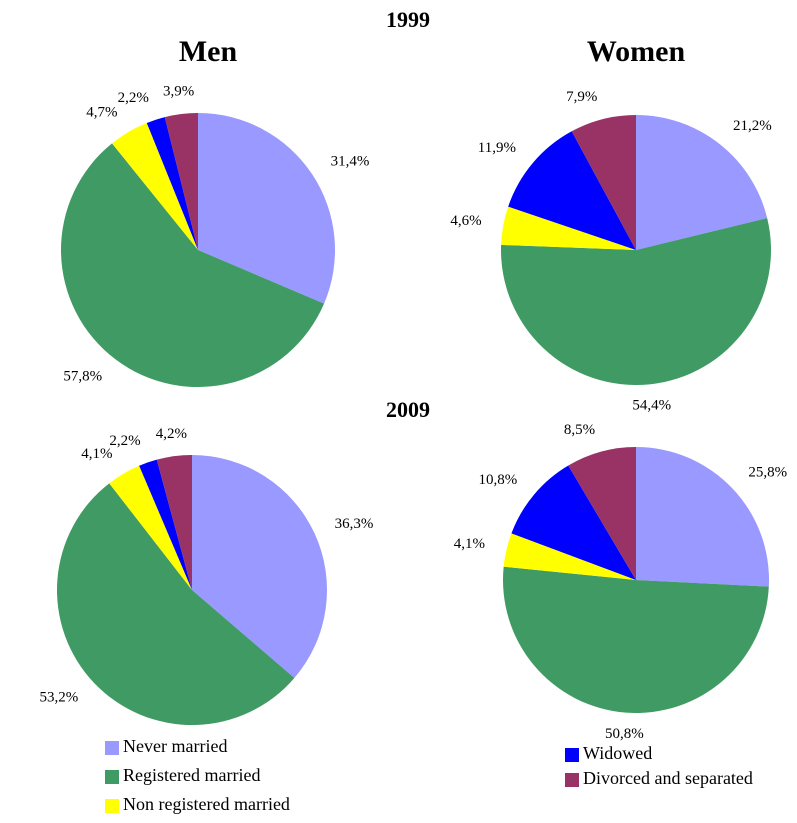  I want to click on legend-label: Registered married, so click(191, 775).